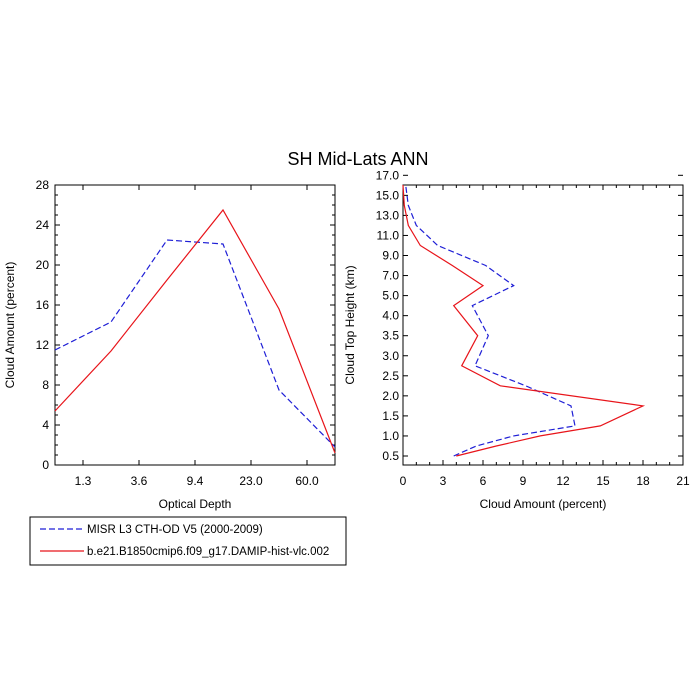 The image size is (700, 700). What do you see at coordinates (251, 481) in the screenshot?
I see `left-x-tick-label: 23.0` at bounding box center [251, 481].